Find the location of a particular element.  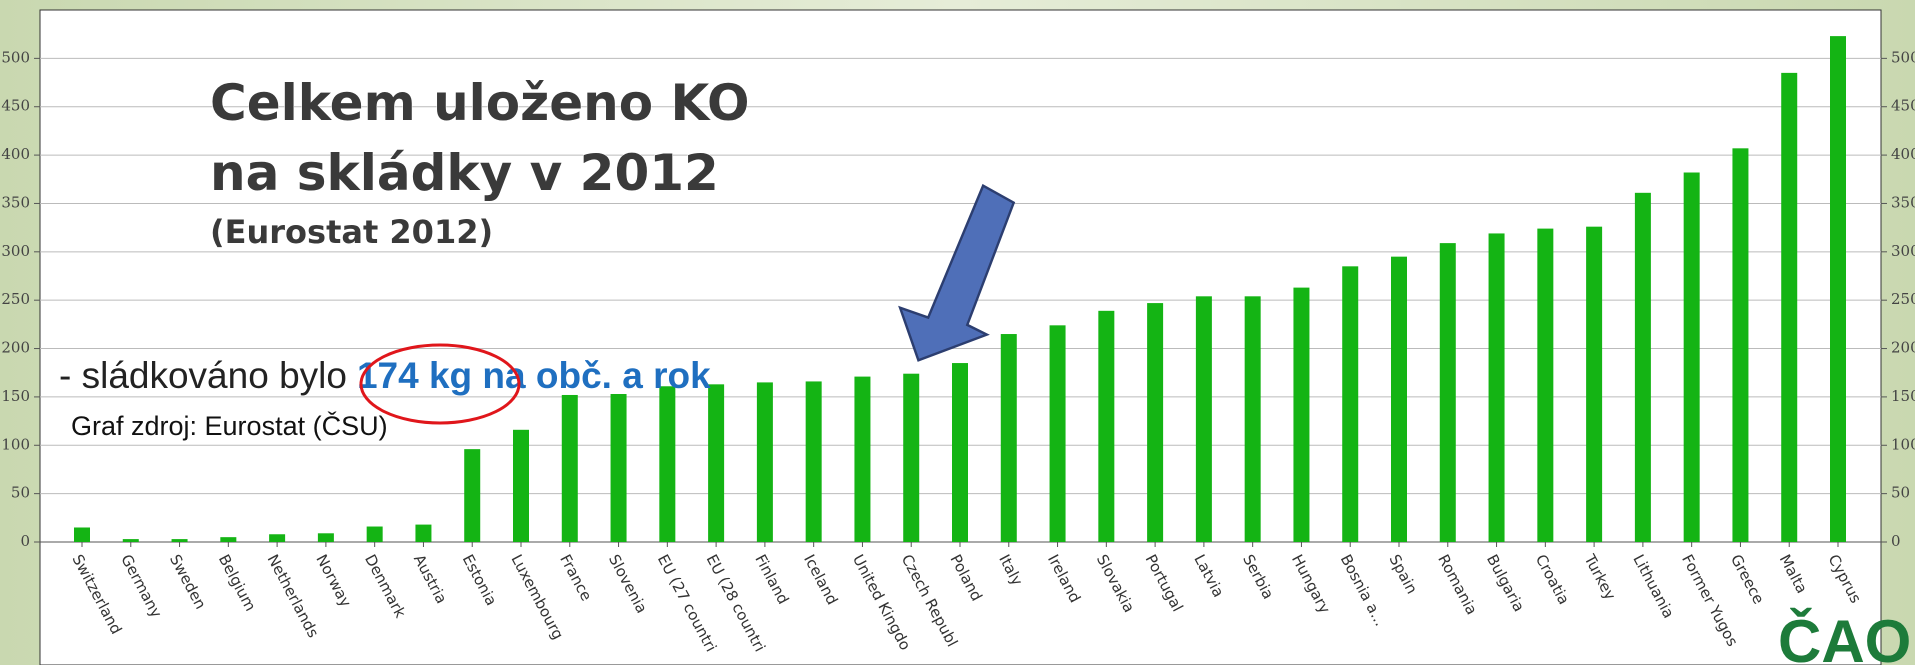

y2-tick-label: 150 is located at coordinates (1903, 396).